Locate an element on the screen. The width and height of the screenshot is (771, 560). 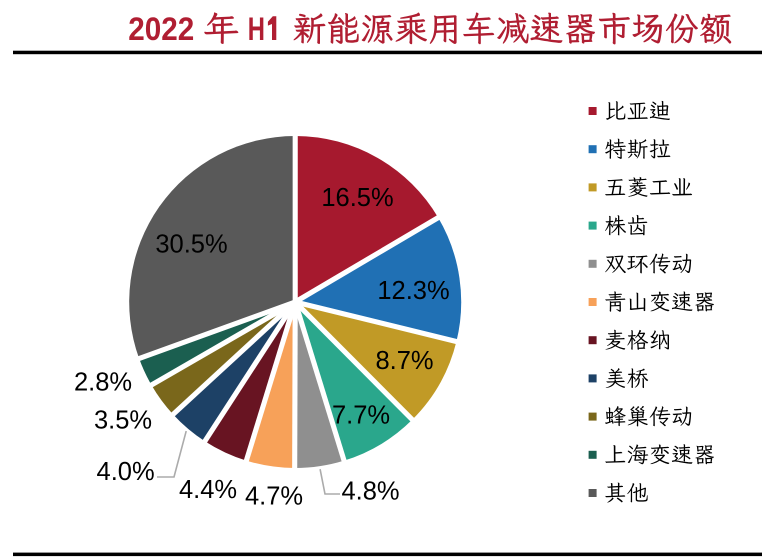
svg-text: 3.5% is located at coordinates (123, 421).